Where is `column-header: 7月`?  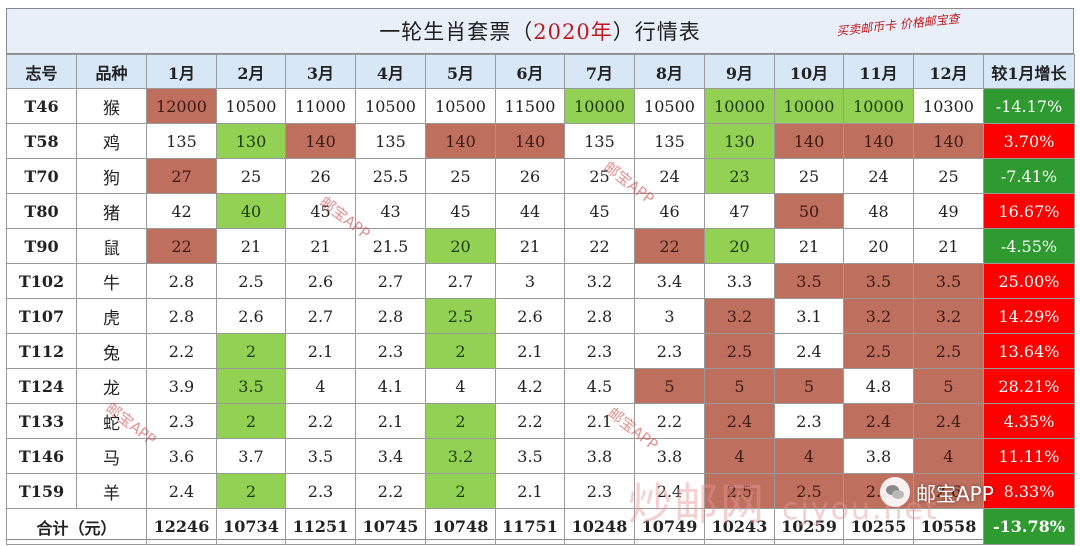 column-header: 7月 is located at coordinates (599, 71).